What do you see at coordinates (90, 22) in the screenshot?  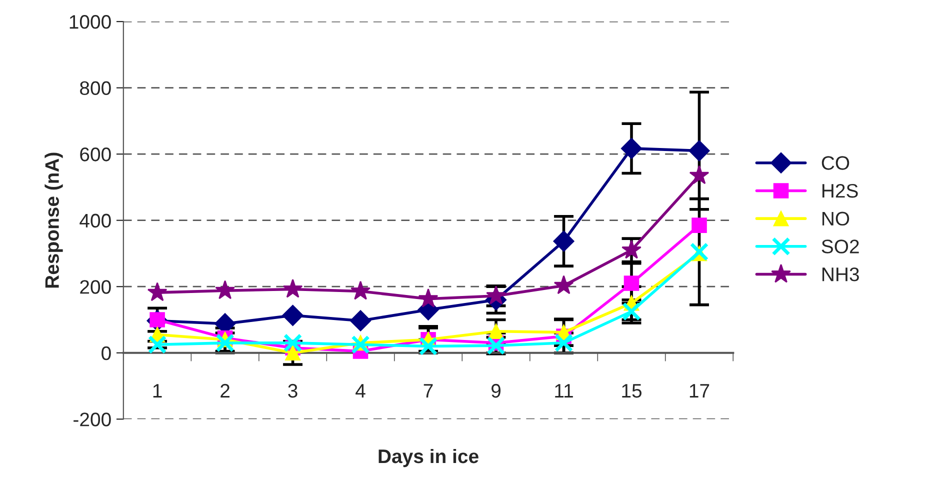 I see `y-tick-label: 1000` at bounding box center [90, 22].